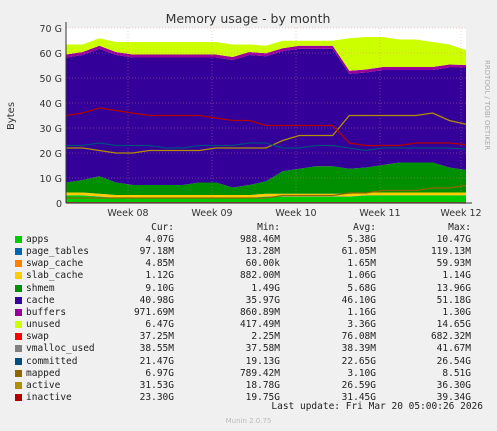  Describe the element at coordinates (127, 213) in the screenshot. I see `x-tick-label: Week 08` at that location.